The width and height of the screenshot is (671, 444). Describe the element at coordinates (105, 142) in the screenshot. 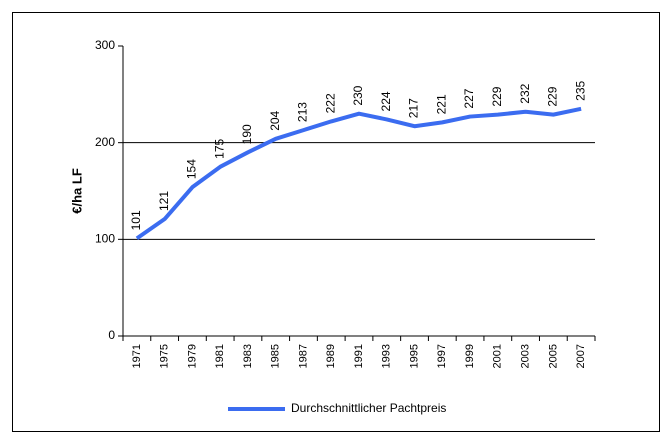

I see `y-tick-label: 200` at that location.